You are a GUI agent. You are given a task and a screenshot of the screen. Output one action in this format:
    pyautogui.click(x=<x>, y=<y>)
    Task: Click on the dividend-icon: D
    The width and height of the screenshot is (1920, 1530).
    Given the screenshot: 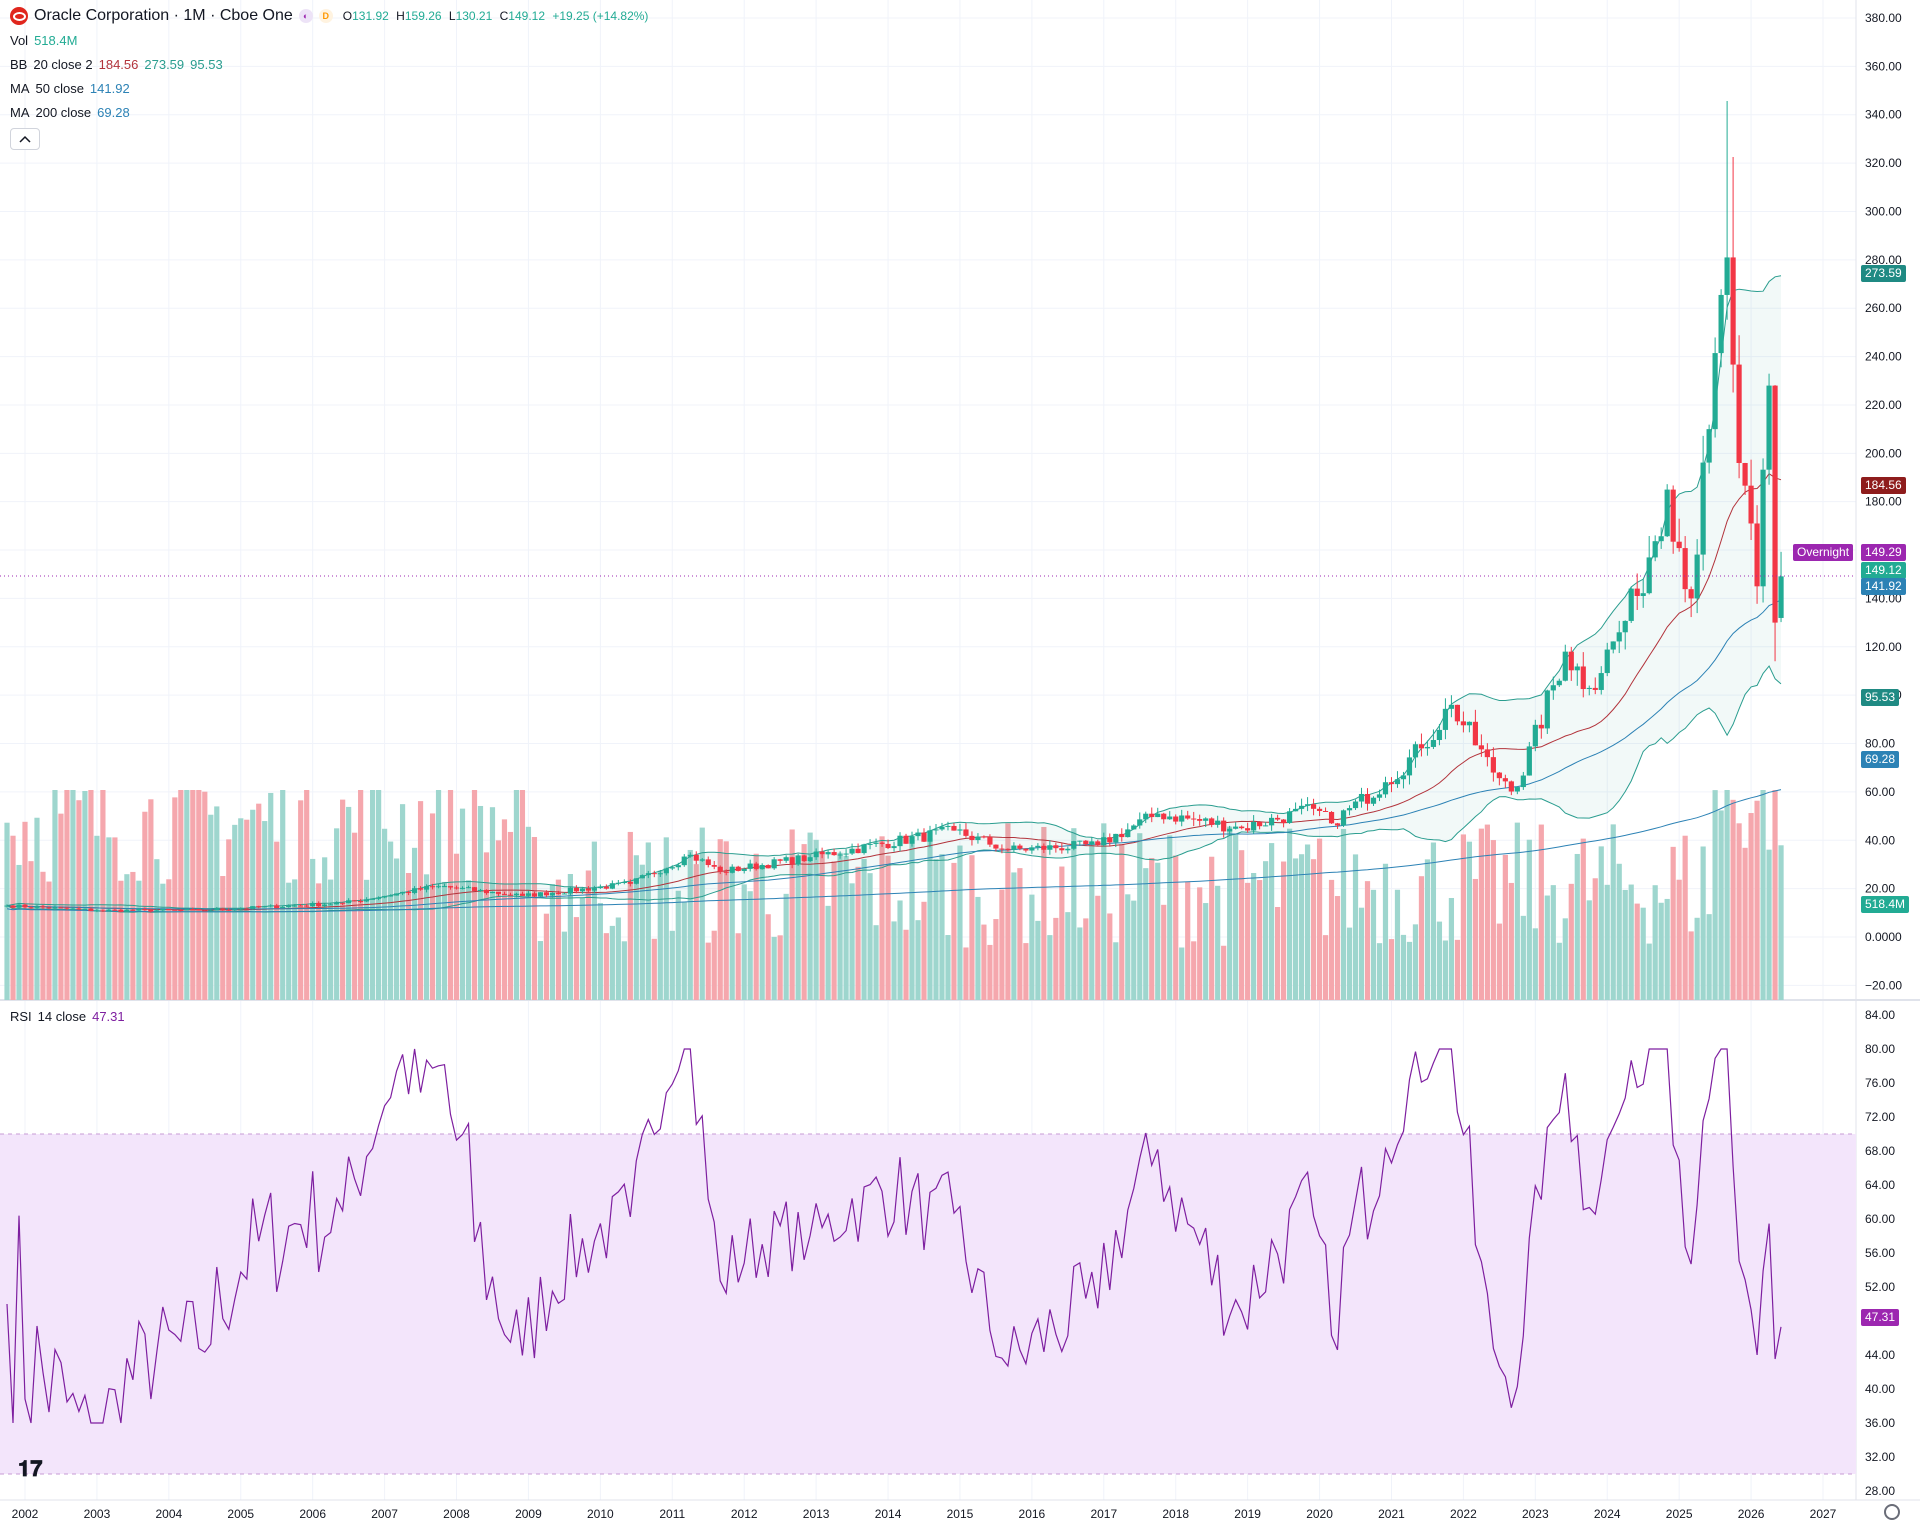 What is the action you would take?
    pyautogui.click(x=325, y=16)
    